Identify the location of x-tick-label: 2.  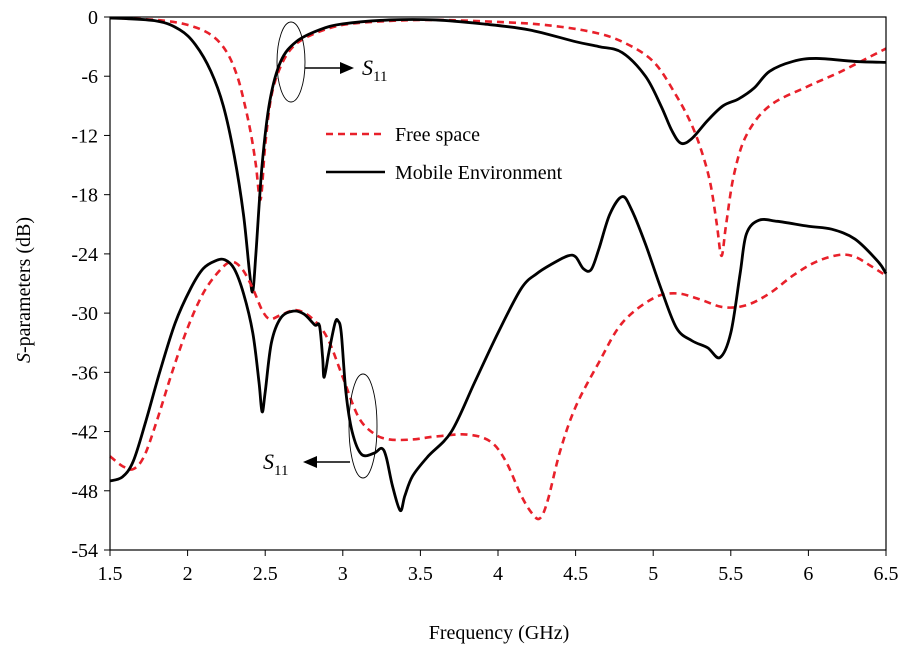
(188, 574).